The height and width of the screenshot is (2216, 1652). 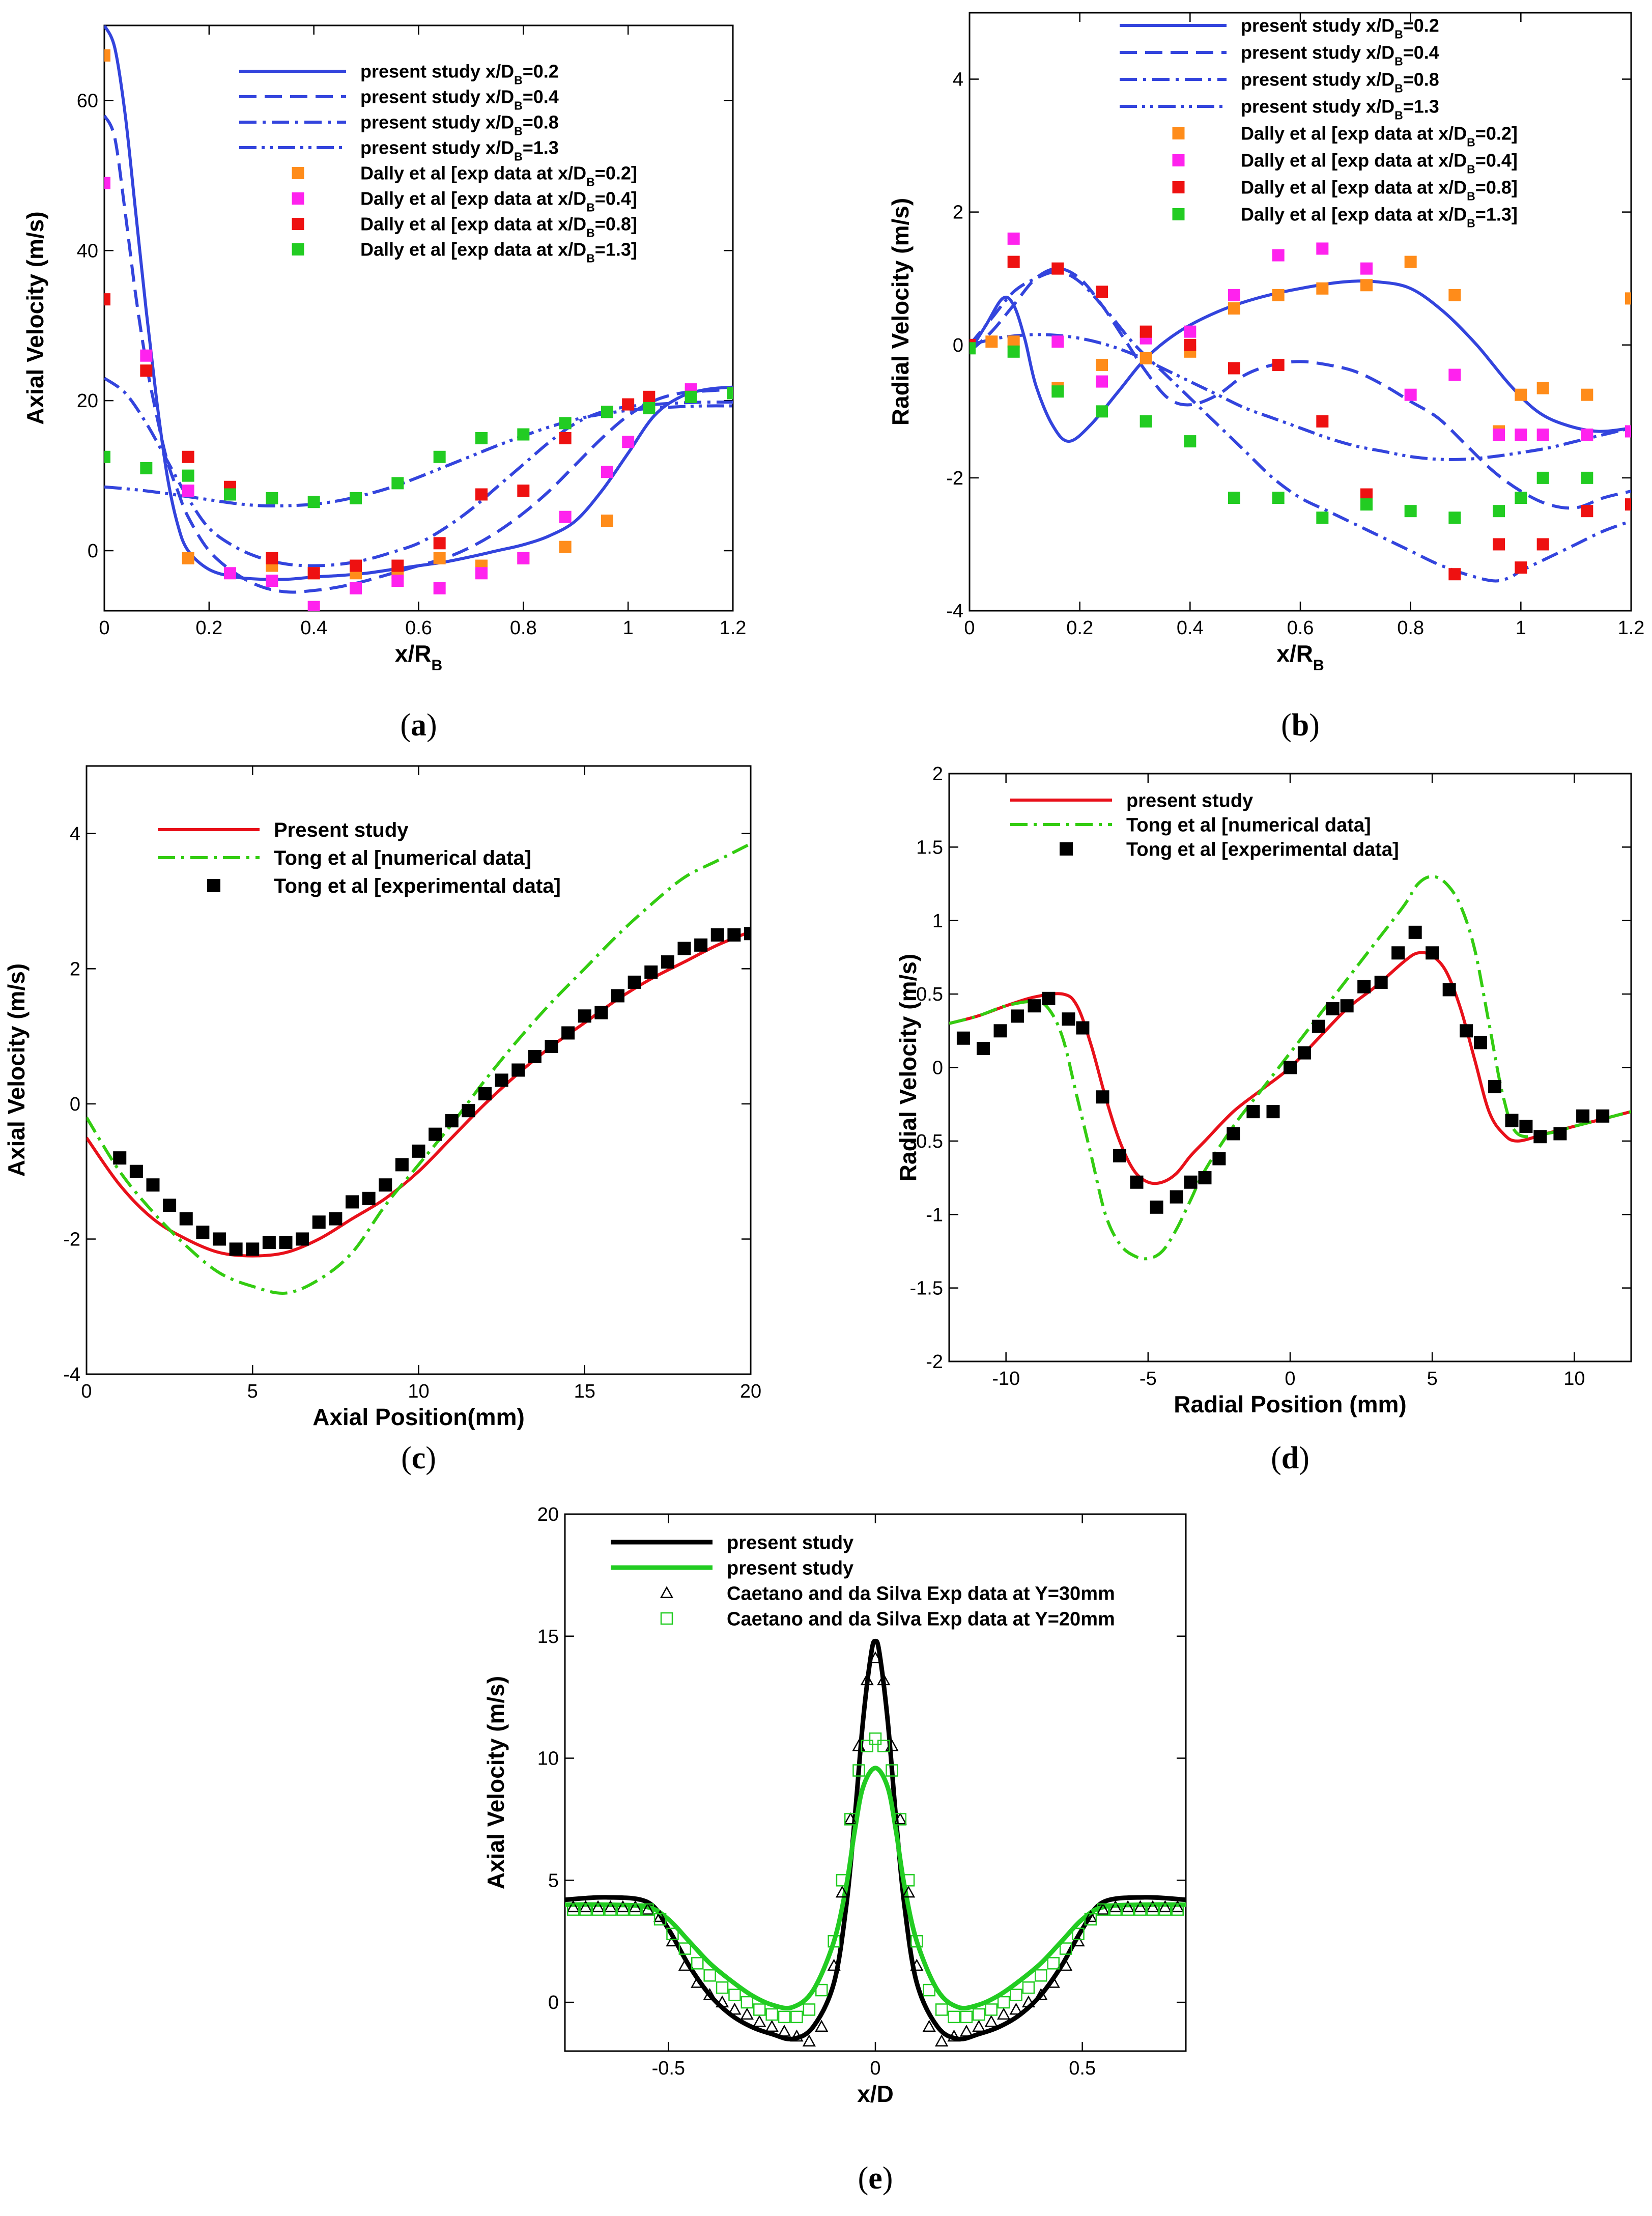 I want to click on x-axis-label: Radial Position (mm), so click(x=1290, y=1404).